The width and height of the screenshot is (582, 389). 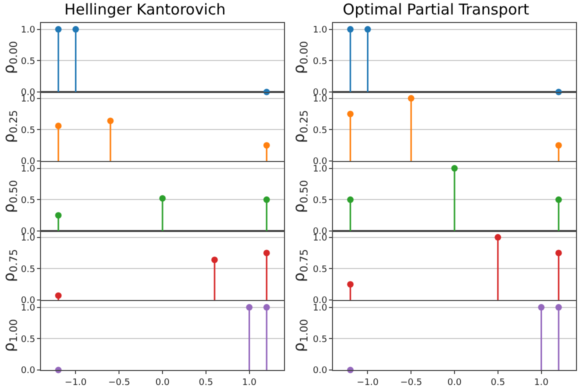 I want to click on chart-title: Hellinger Kantorovich, so click(x=145, y=9).